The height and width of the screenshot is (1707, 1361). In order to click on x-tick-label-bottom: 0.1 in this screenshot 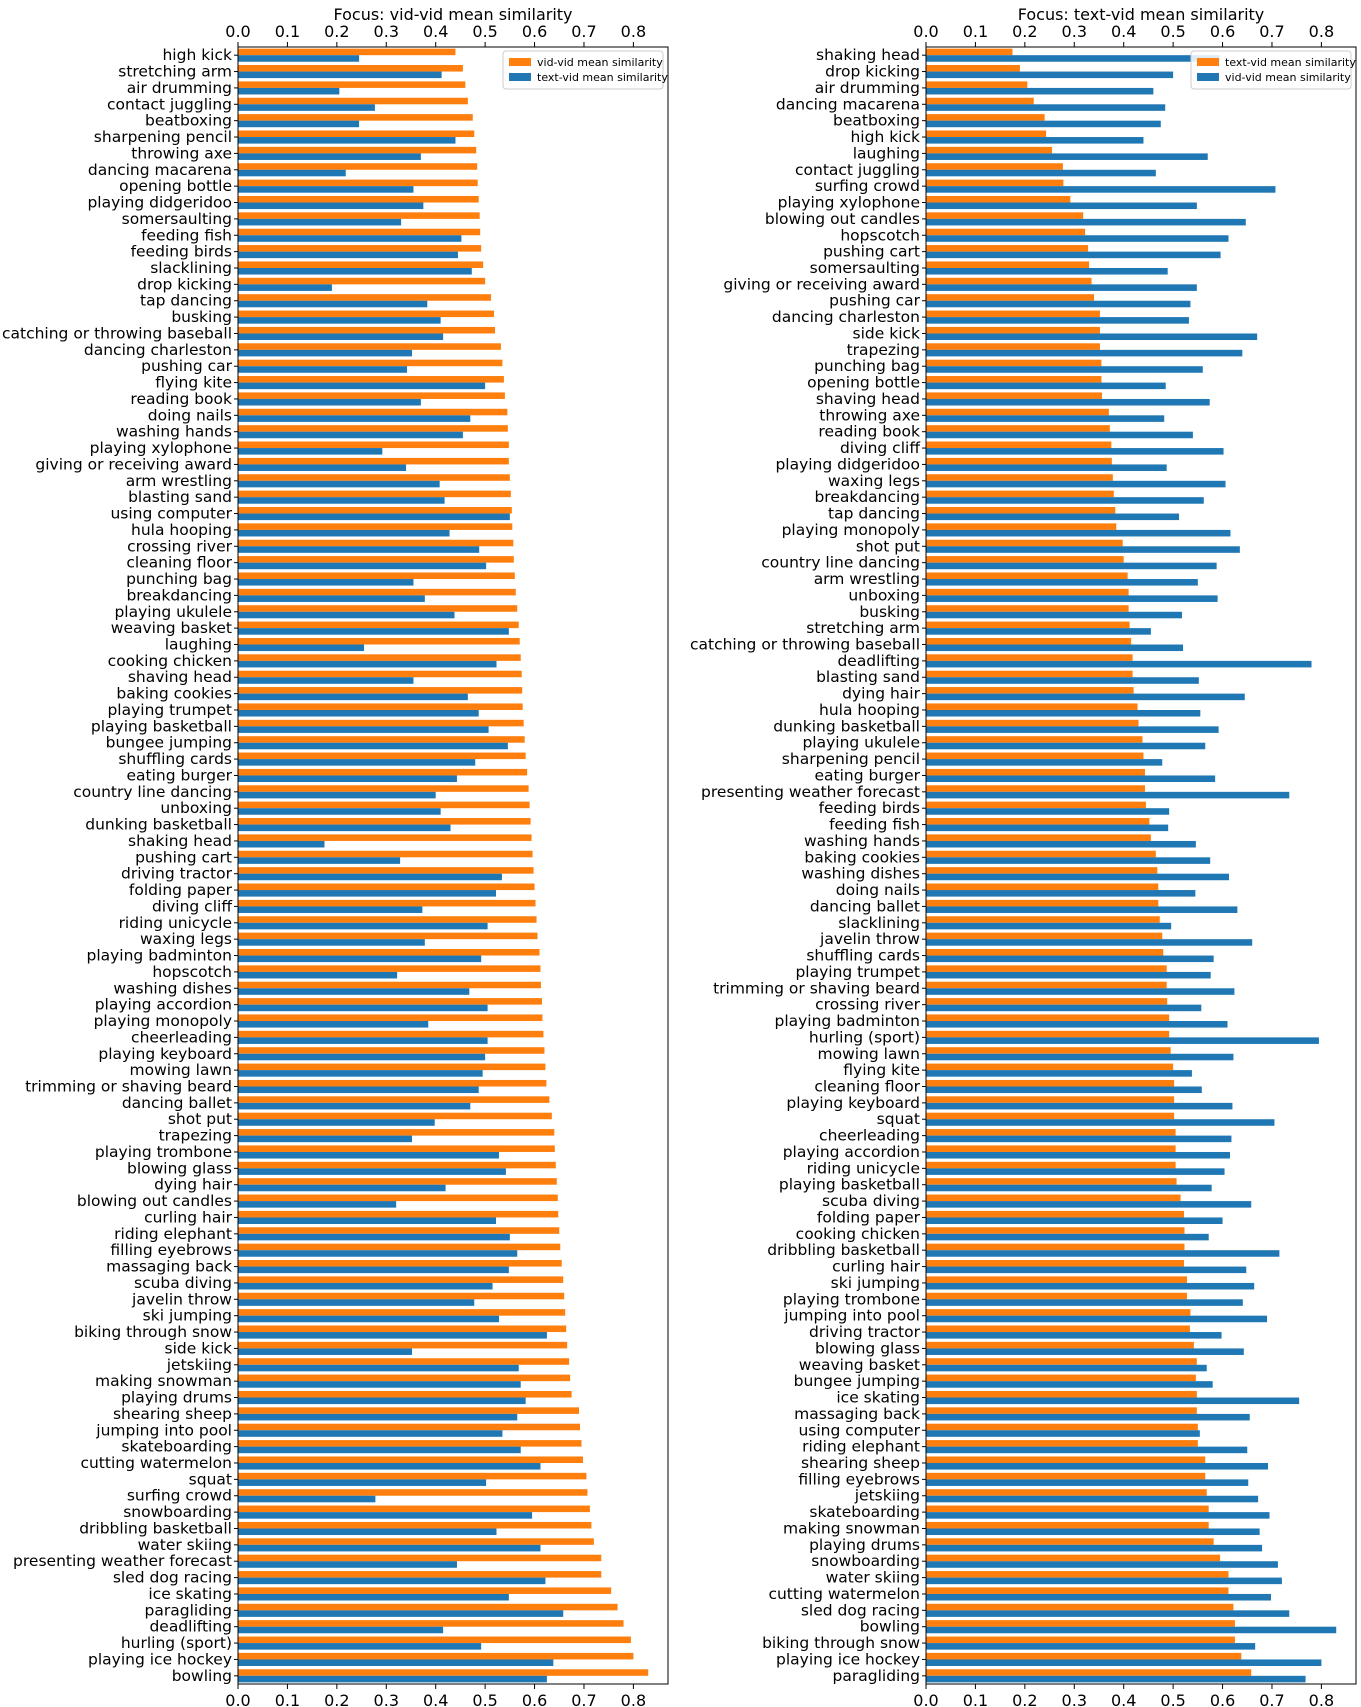, I will do `click(287, 1699)`.